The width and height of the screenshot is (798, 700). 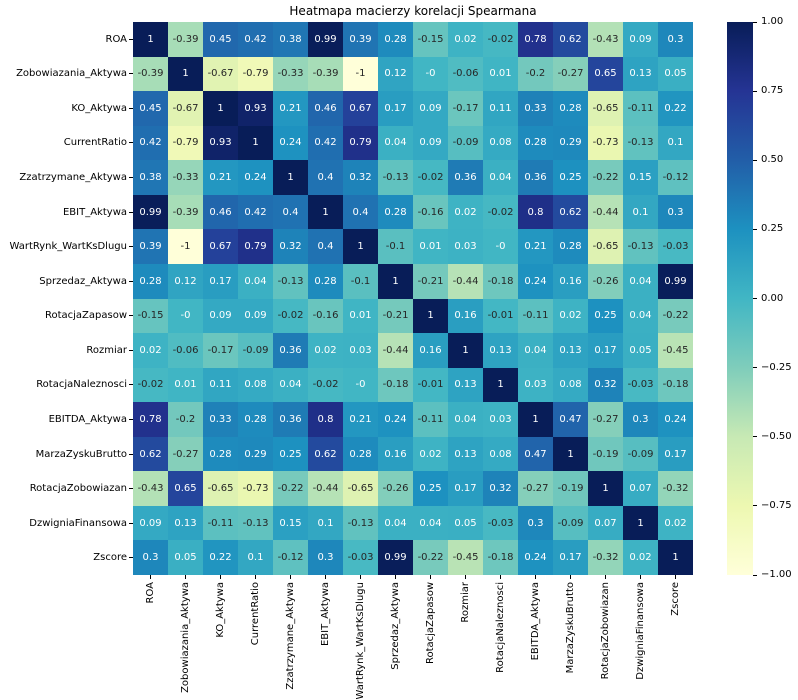 What do you see at coordinates (290, 557) in the screenshot?
I see `heatmap-cell: -0.12` at bounding box center [290, 557].